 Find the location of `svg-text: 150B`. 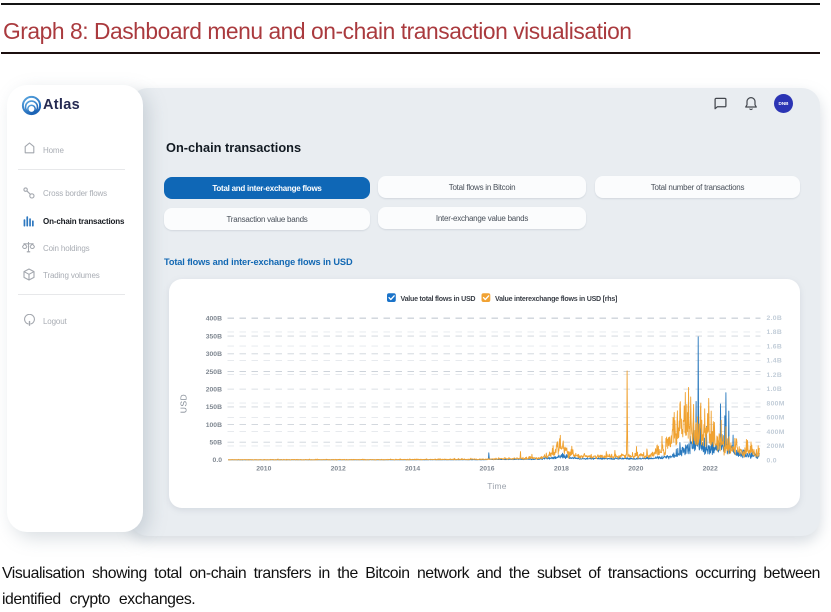

svg-text: 150B is located at coordinates (214, 407).